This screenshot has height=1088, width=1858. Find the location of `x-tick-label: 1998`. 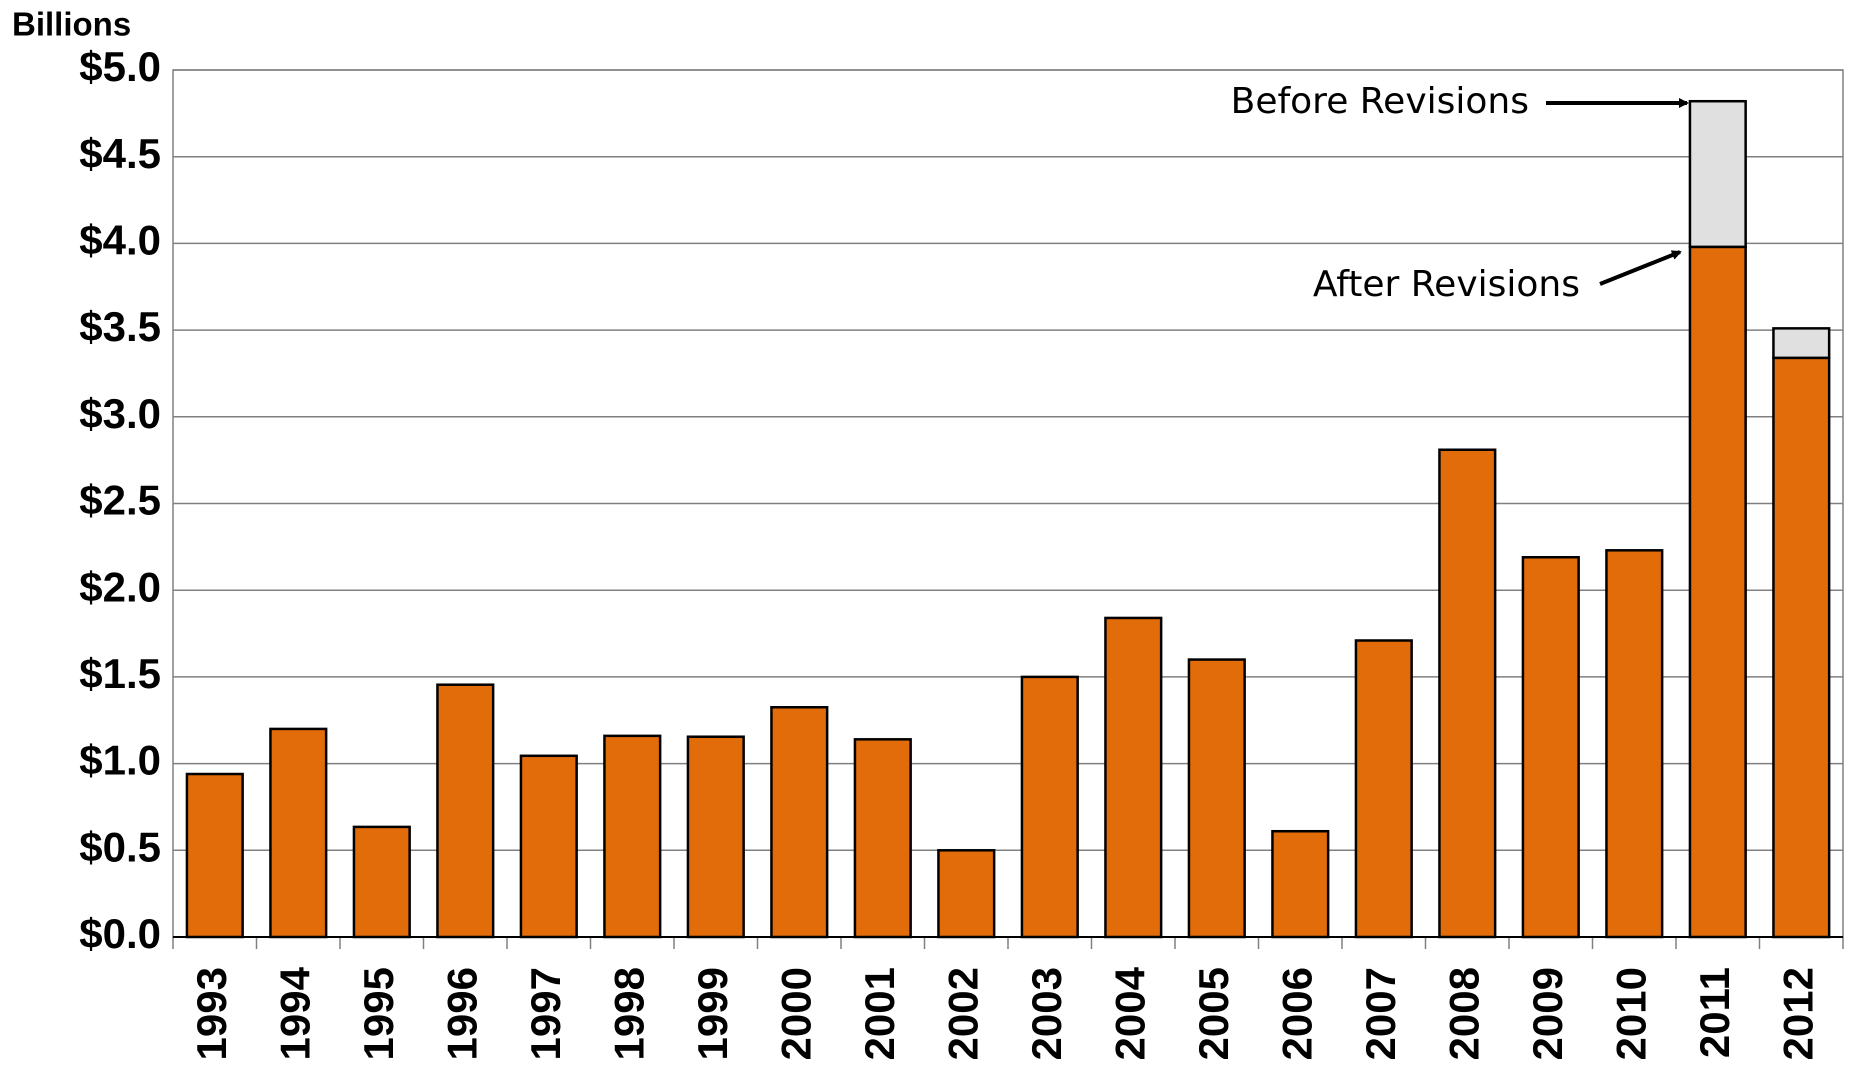

x-tick-label: 1998 is located at coordinates (628, 1013).